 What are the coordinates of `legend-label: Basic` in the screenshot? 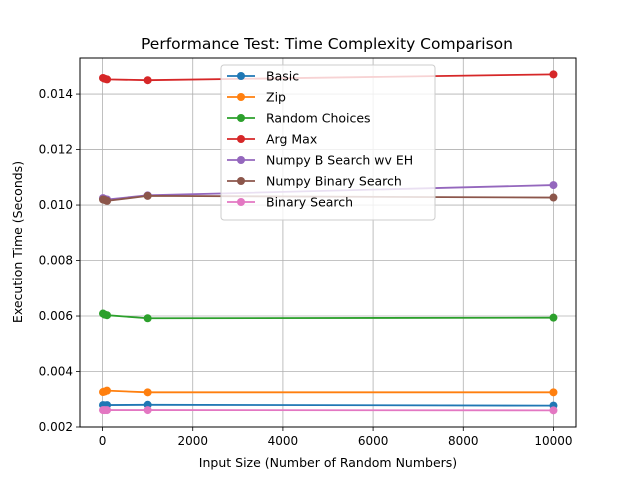 It's located at (282, 76).